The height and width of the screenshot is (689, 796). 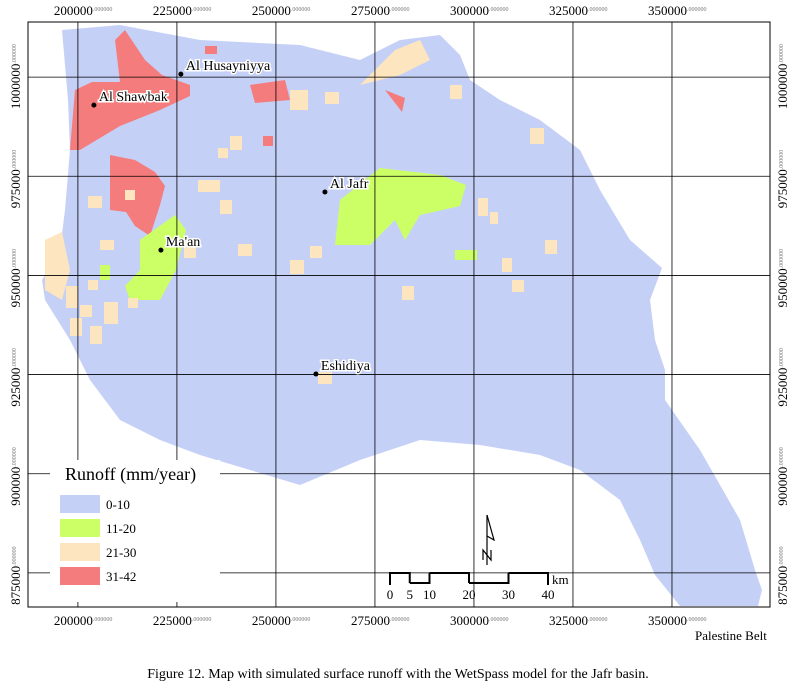 I want to click on legend-title: Runoff (mm/year), so click(x=130, y=474).